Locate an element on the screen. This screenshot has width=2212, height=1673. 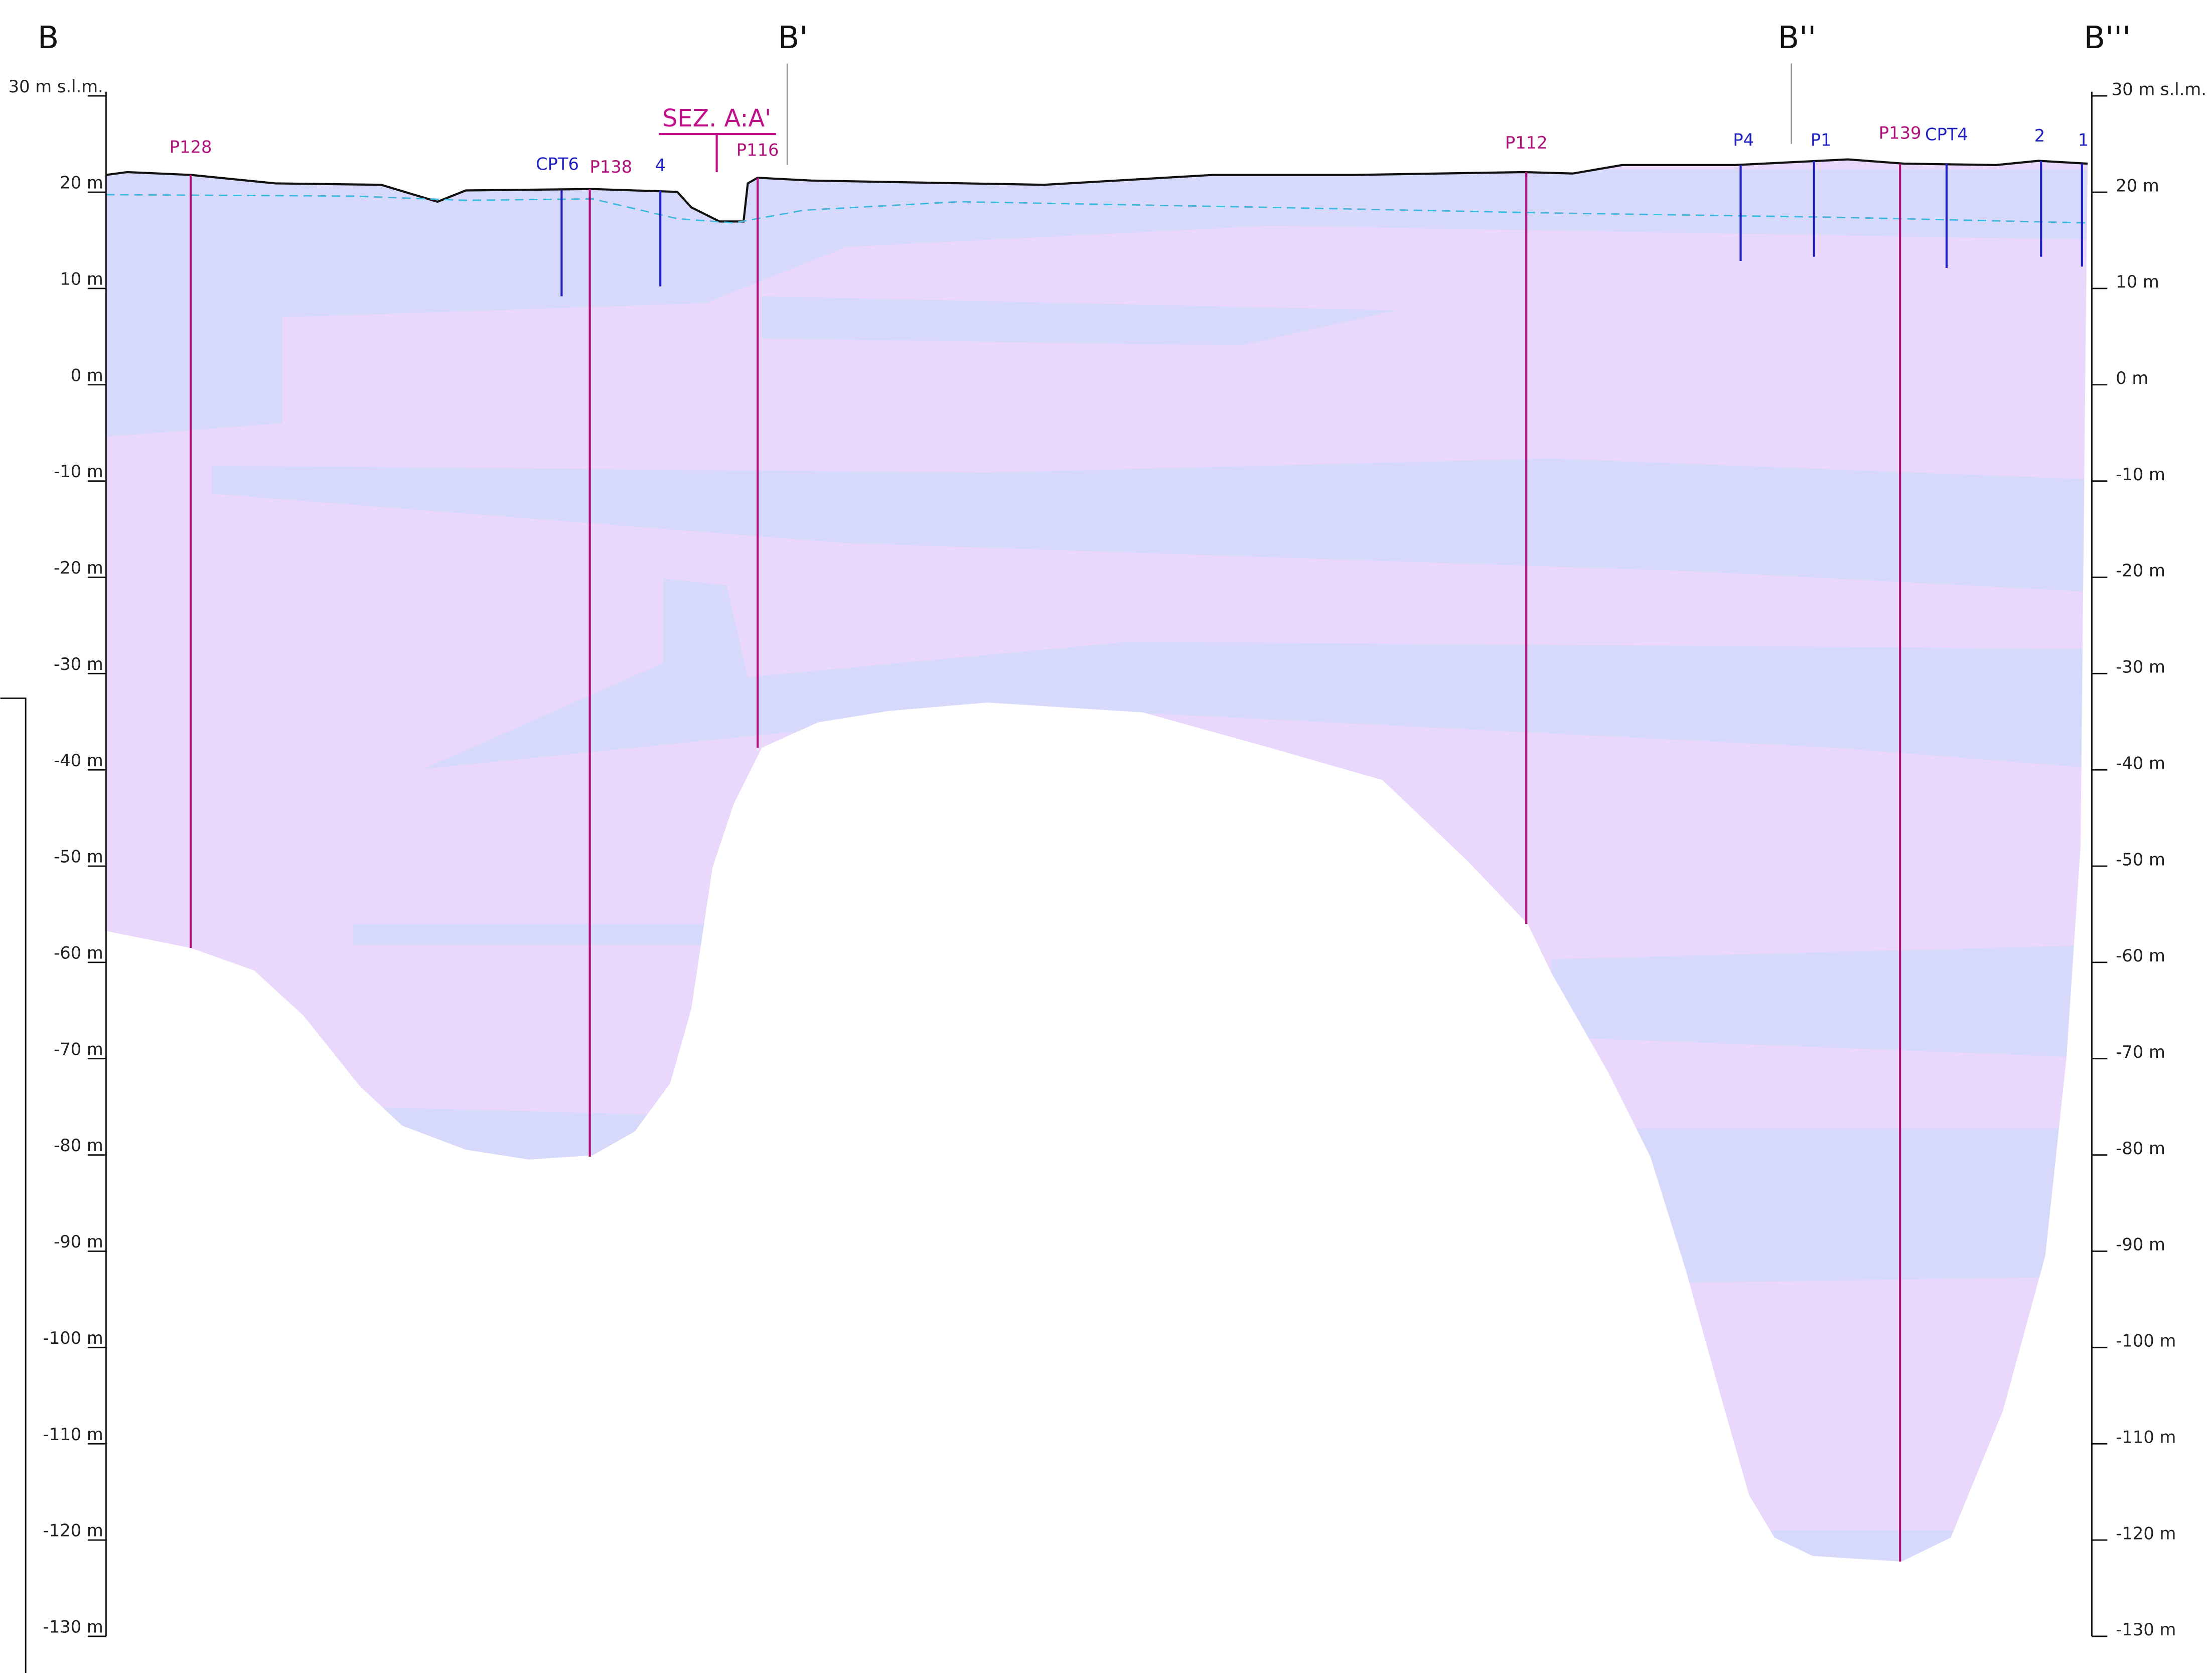
annotation: SEZ. A:A' is located at coordinates (716, 119).